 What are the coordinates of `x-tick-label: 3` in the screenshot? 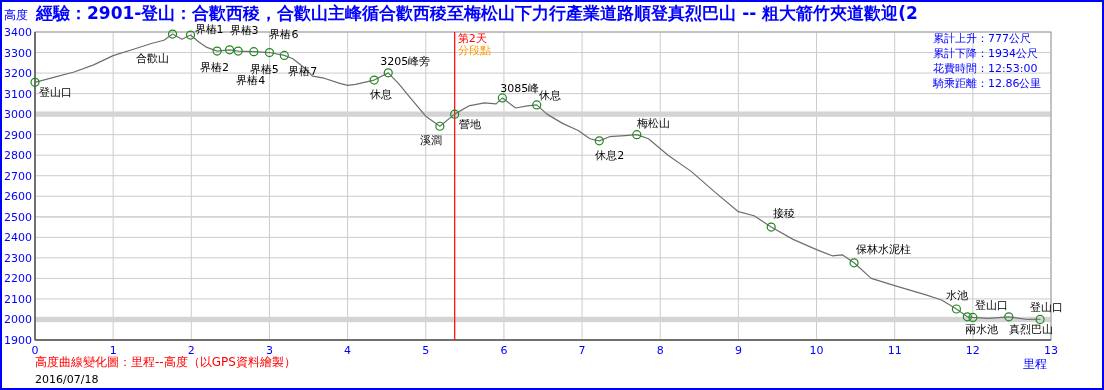 It's located at (269, 350).